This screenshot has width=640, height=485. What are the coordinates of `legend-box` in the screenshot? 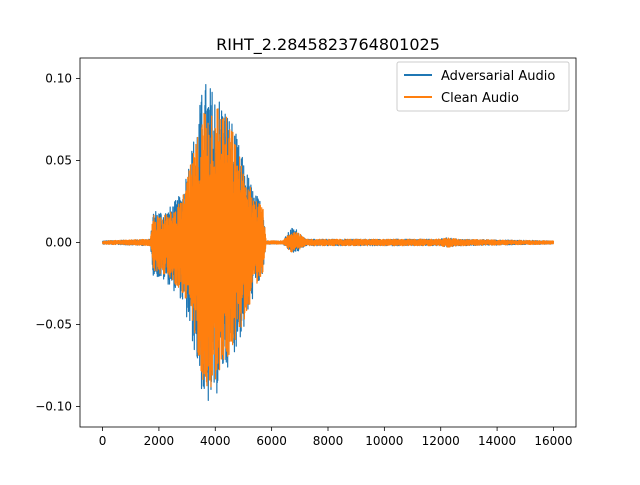 It's located at (483, 86).